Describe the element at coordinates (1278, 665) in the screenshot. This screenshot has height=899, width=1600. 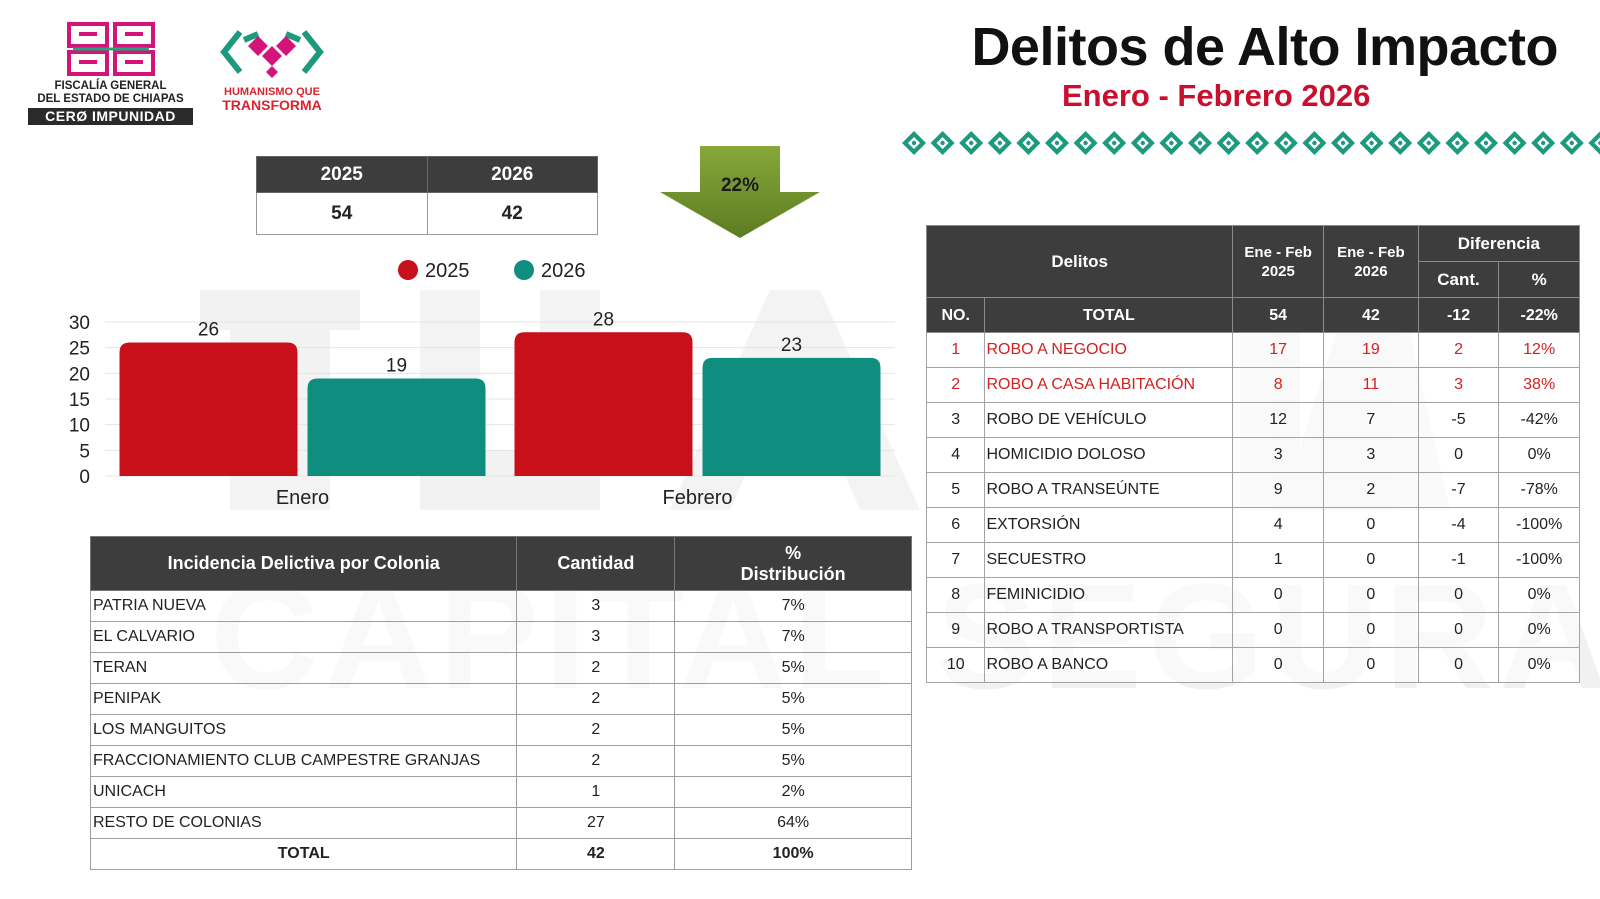
I see `delito-2025: 0` at that location.